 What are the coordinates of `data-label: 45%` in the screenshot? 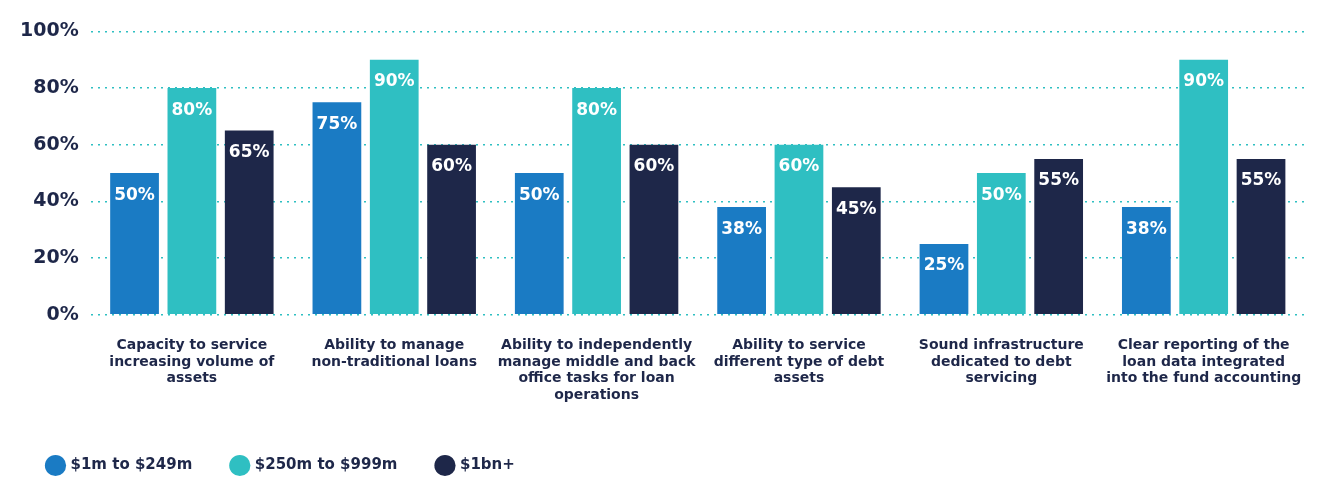 It's located at (856, 207).